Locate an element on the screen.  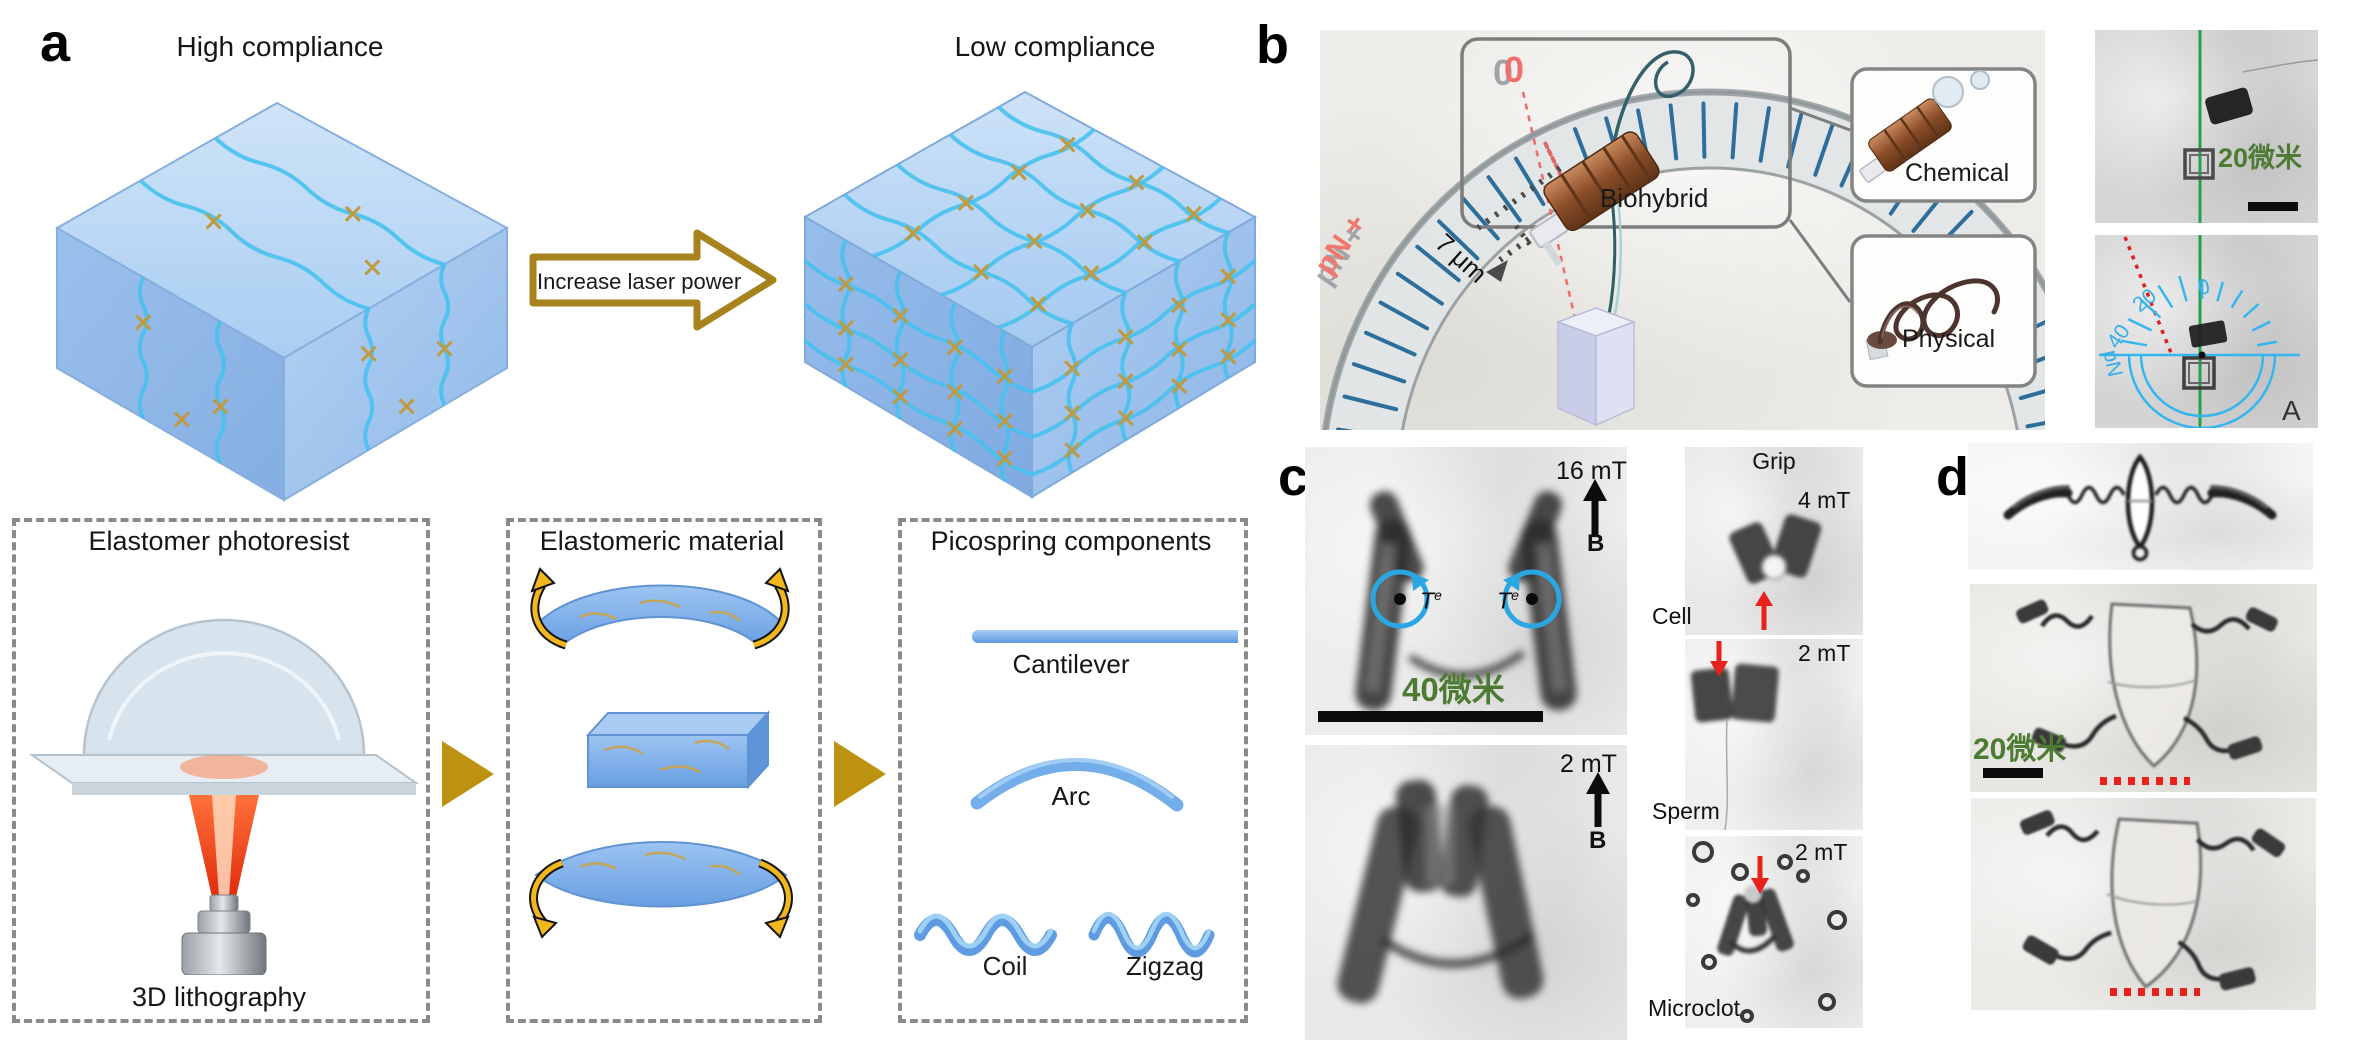
arrow-label: Increase laser power is located at coordinates (639, 281).